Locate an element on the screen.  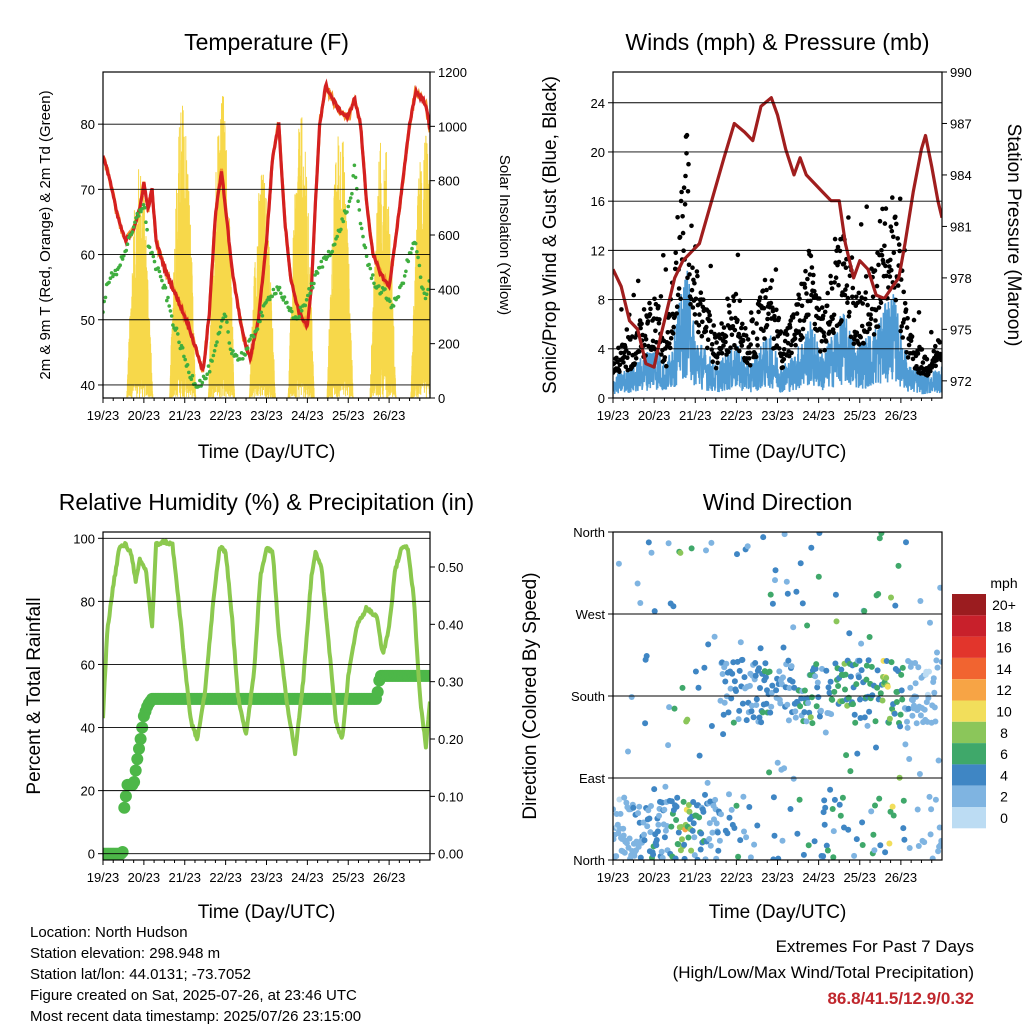
y2-tick-label: 0.00 is located at coordinates (450, 854).